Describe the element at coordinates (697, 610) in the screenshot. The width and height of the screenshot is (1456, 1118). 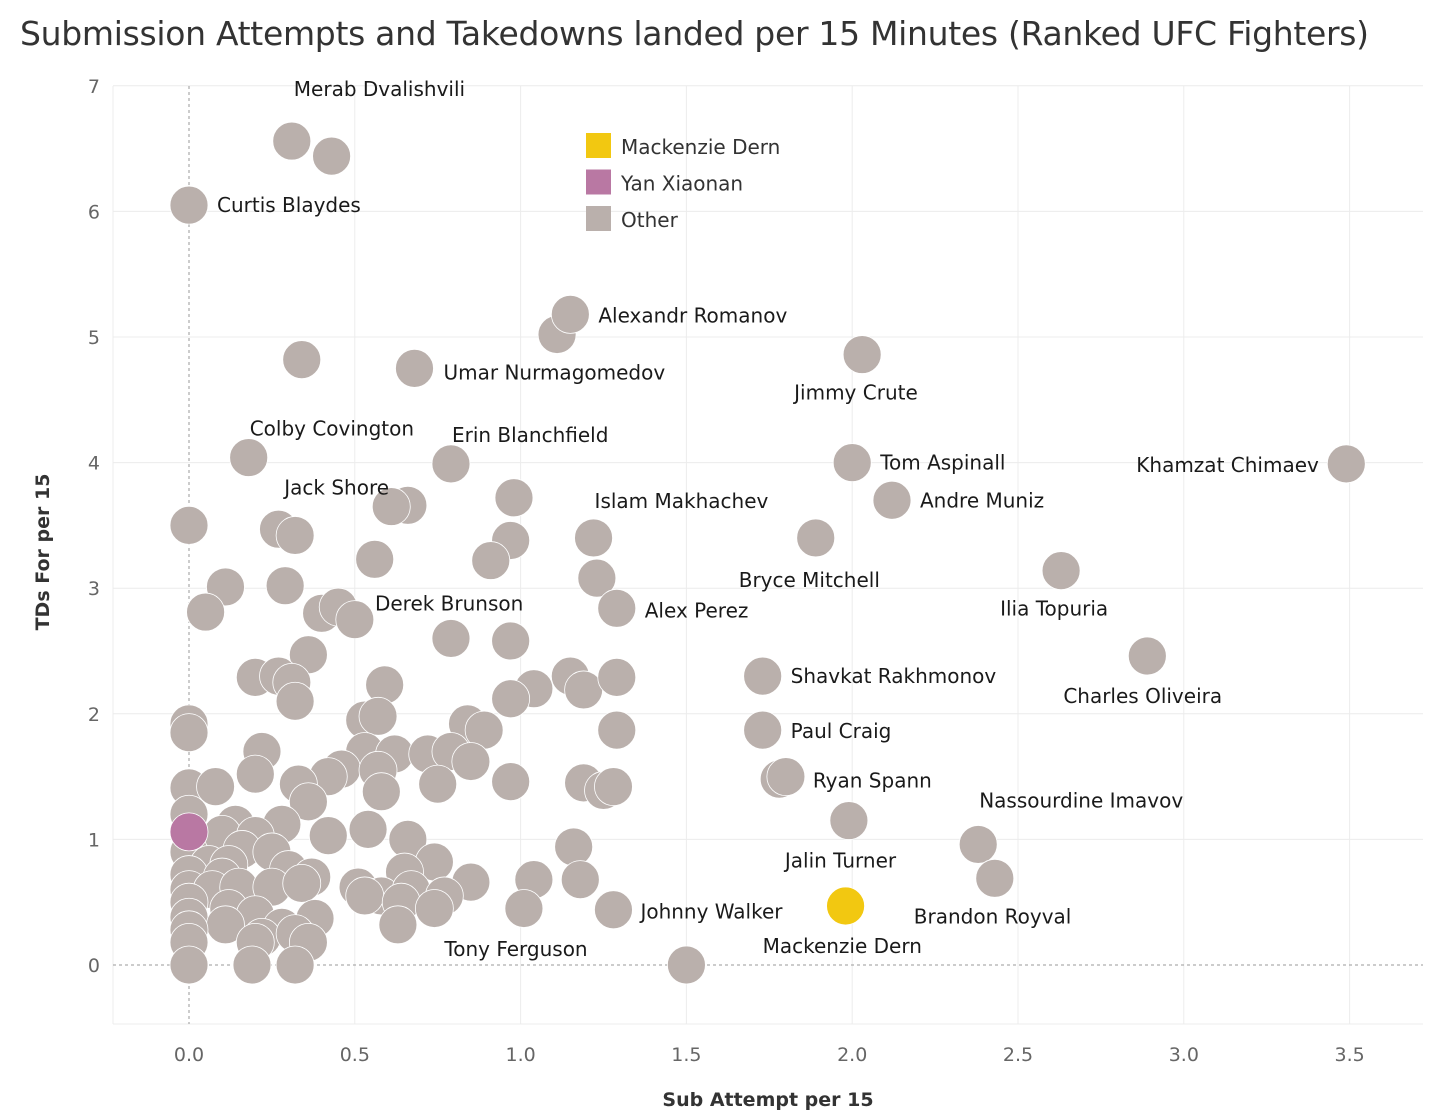
I see `point-label: Alex Perez` at that location.